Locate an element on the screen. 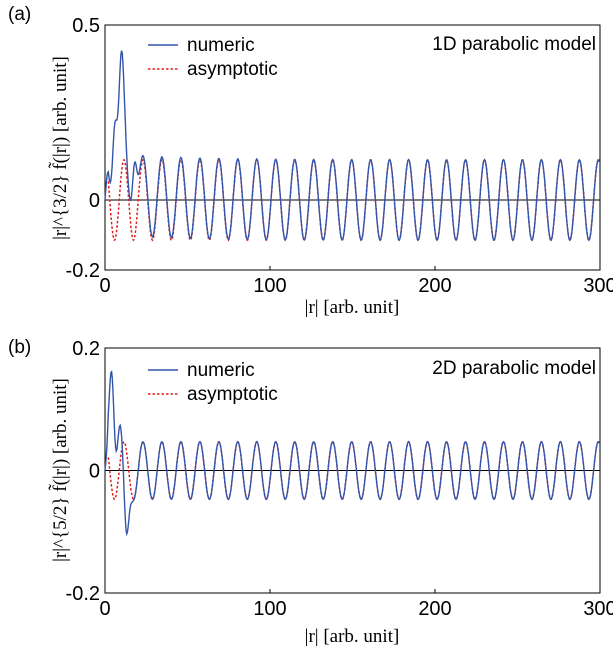  y-tick-labels-b: -0.2 0 0.2 is located at coordinates (83, 471).